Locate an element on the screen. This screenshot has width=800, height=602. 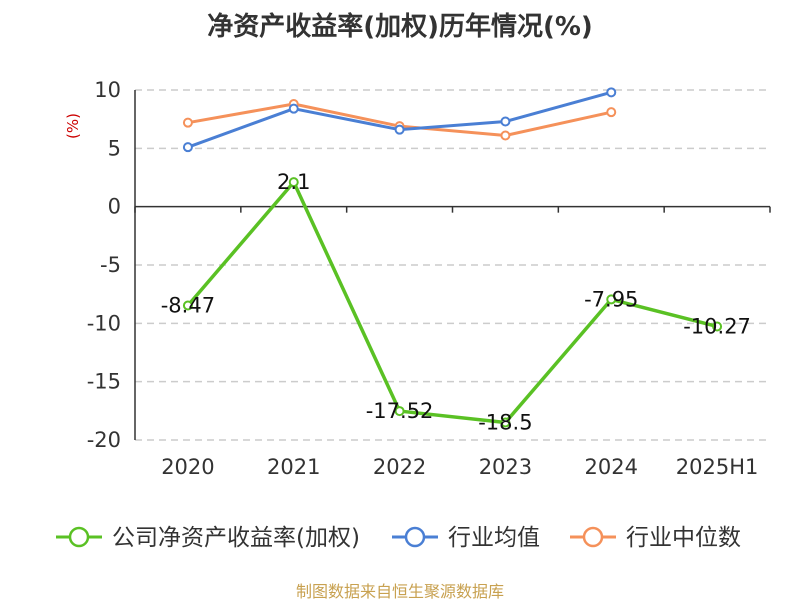
data-label: -8.47 is located at coordinates (188, 305).